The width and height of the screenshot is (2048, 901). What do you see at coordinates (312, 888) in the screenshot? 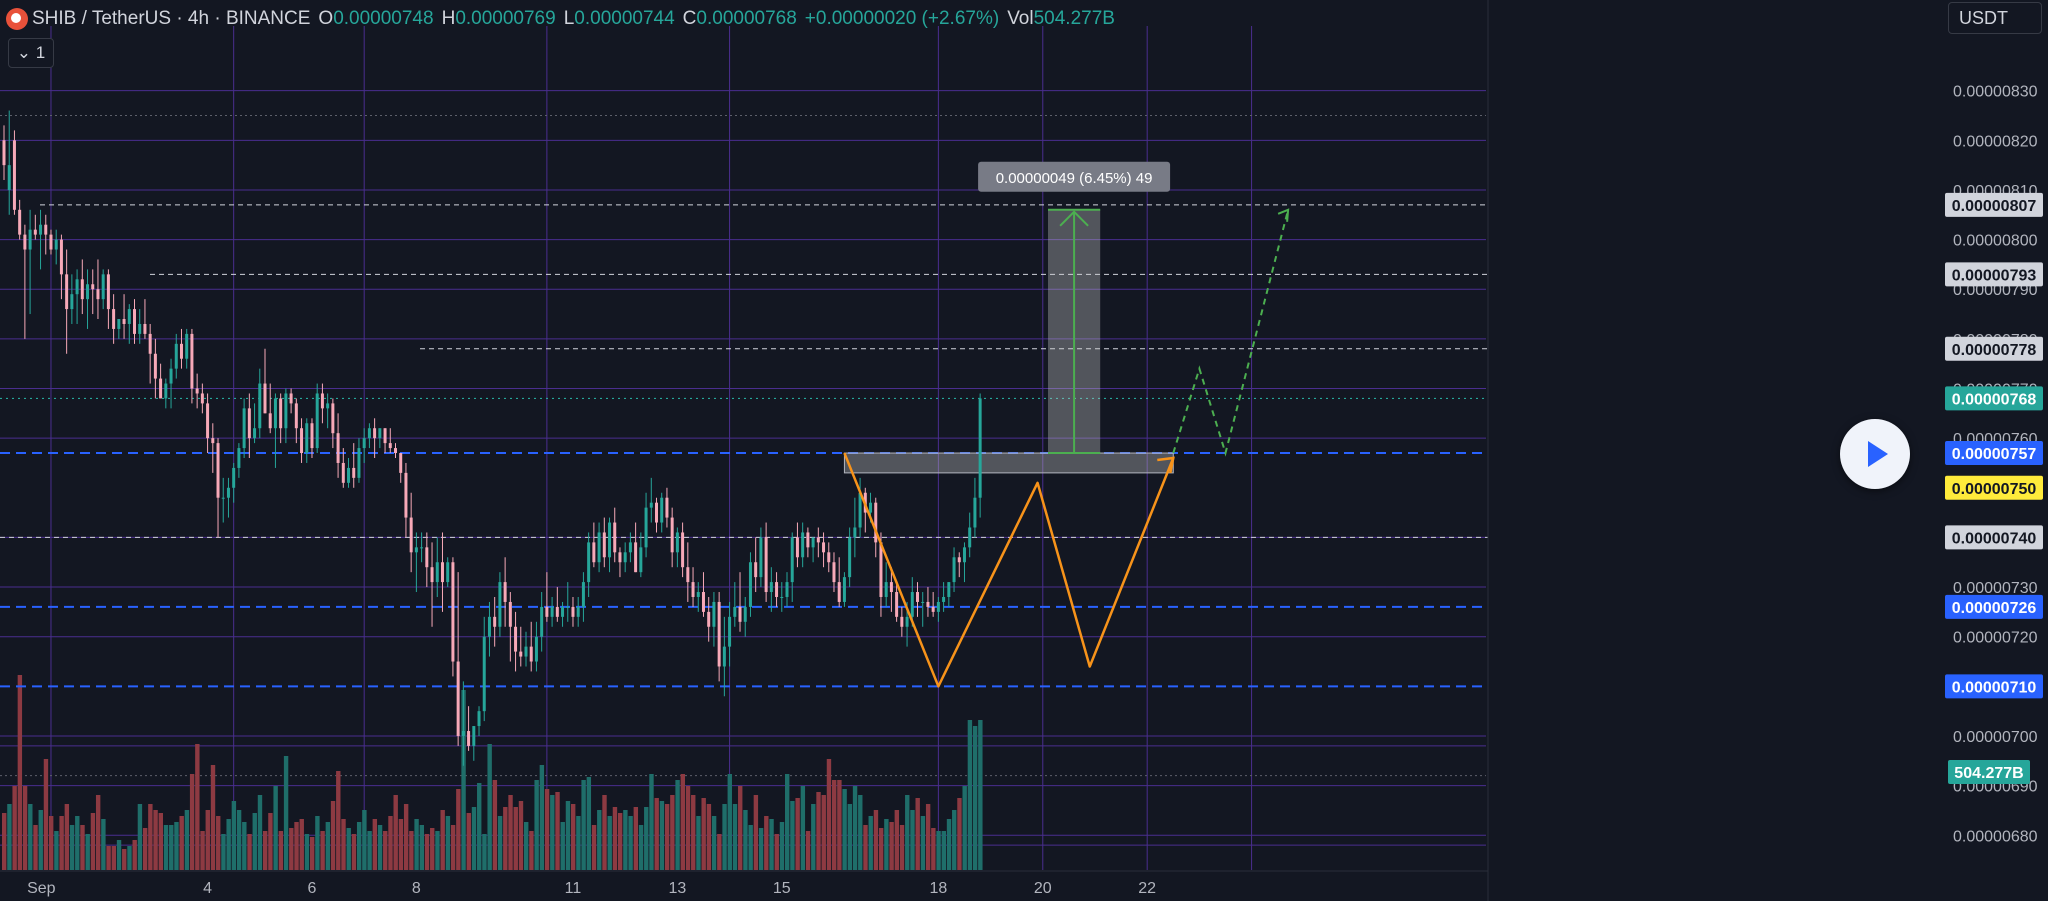
I see `time-tick-label: 6` at bounding box center [312, 888].